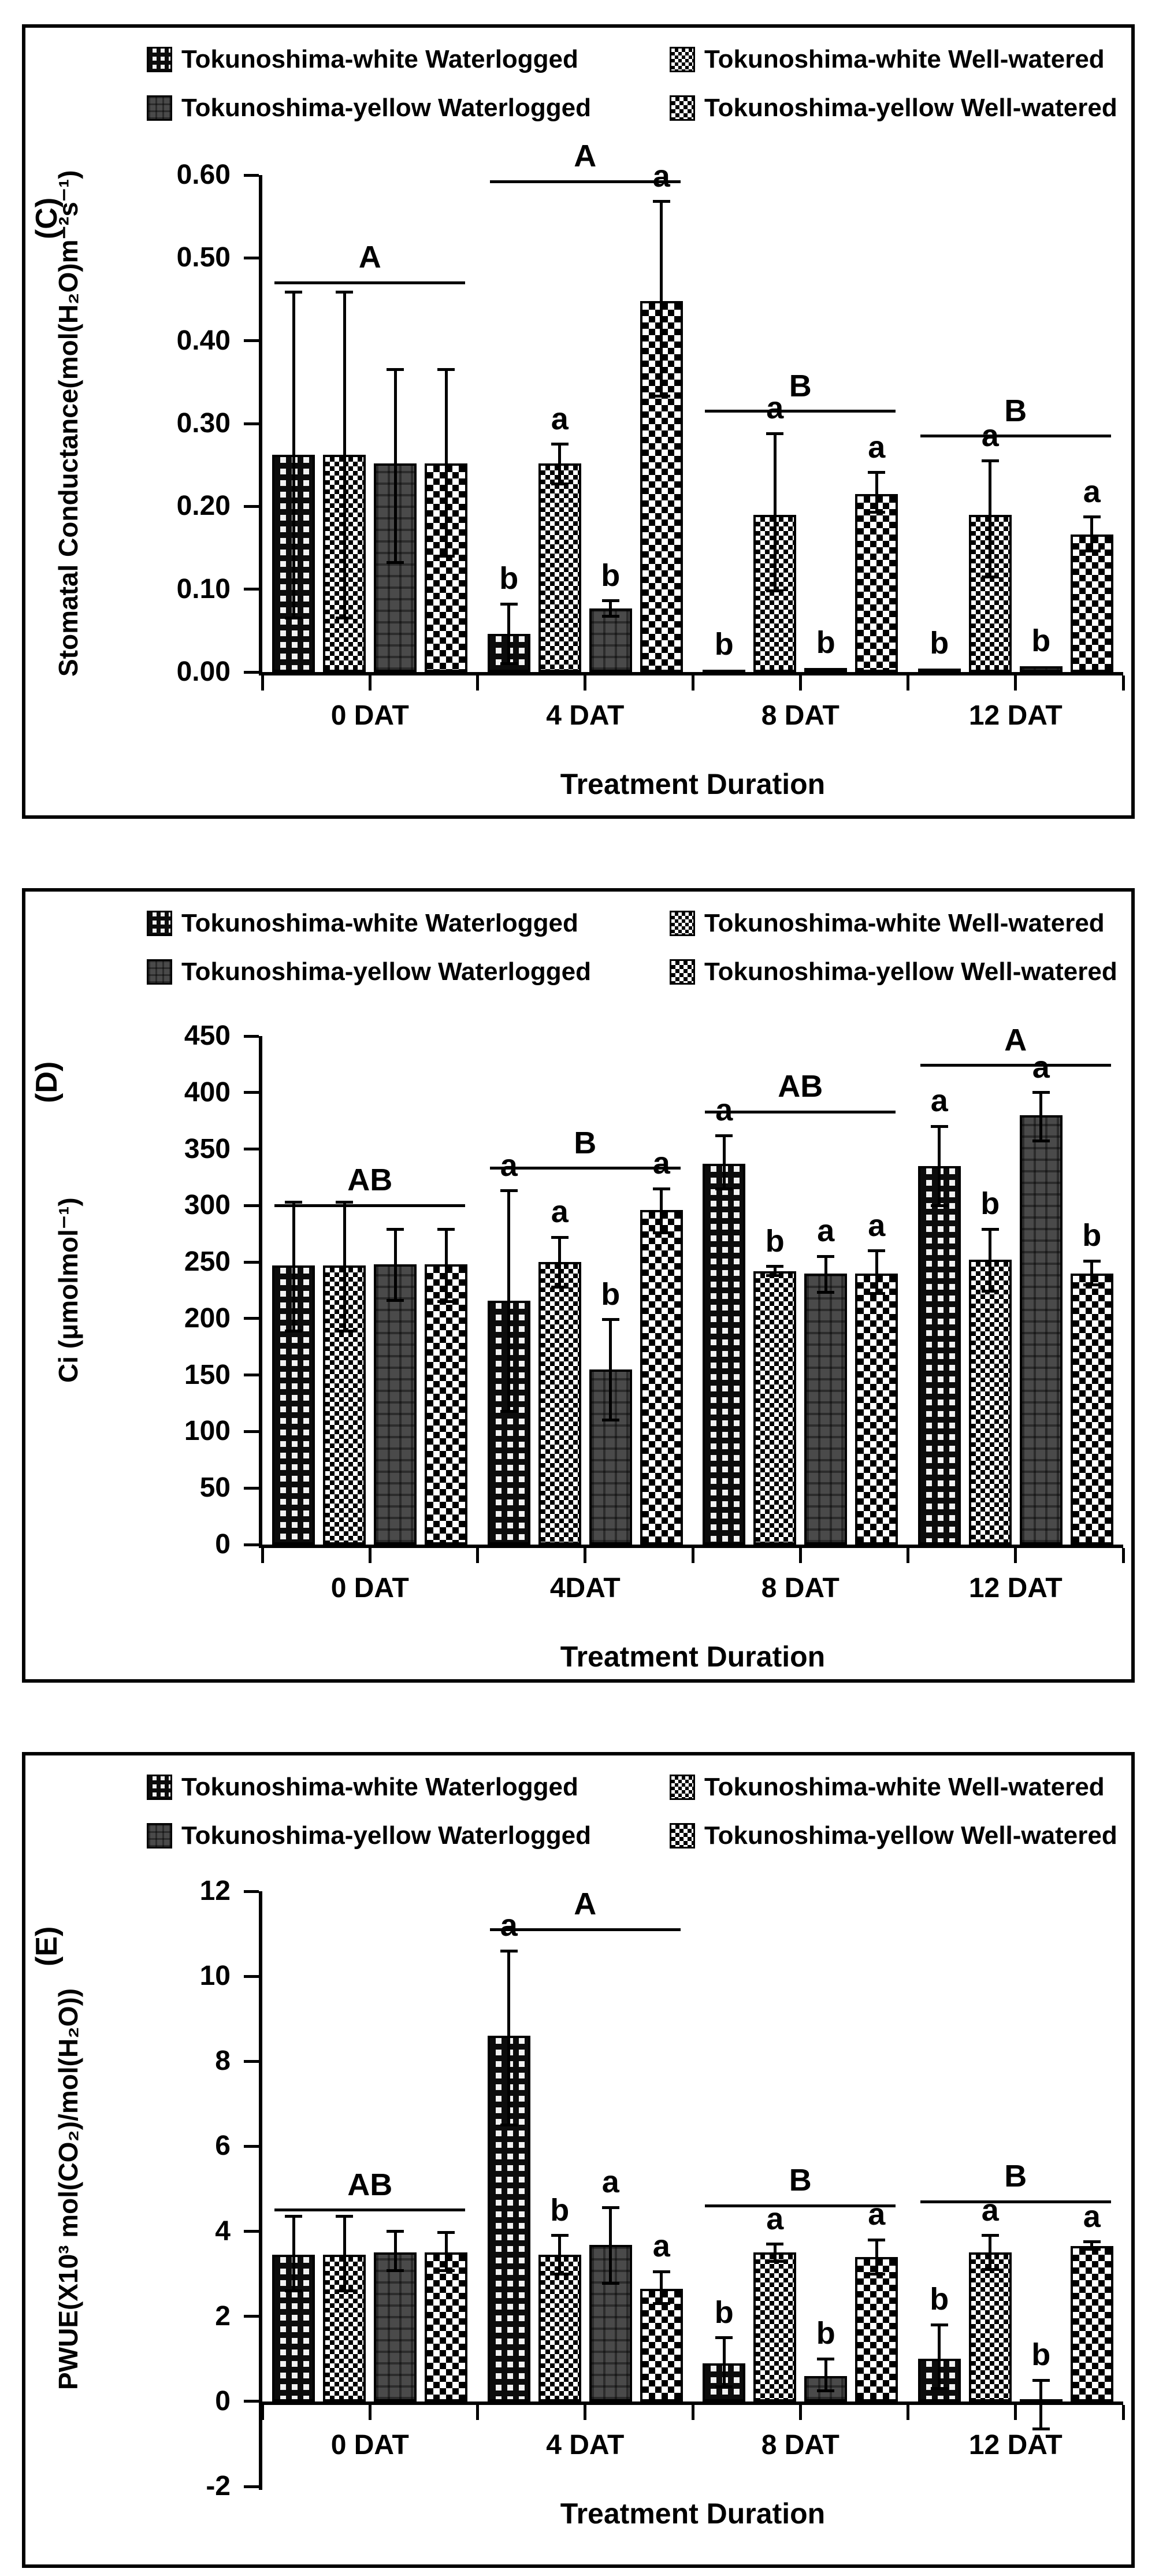 The width and height of the screenshot is (1159, 2576). What do you see at coordinates (509, 578) in the screenshot?
I see `bar-significance-letter: b` at bounding box center [509, 578].